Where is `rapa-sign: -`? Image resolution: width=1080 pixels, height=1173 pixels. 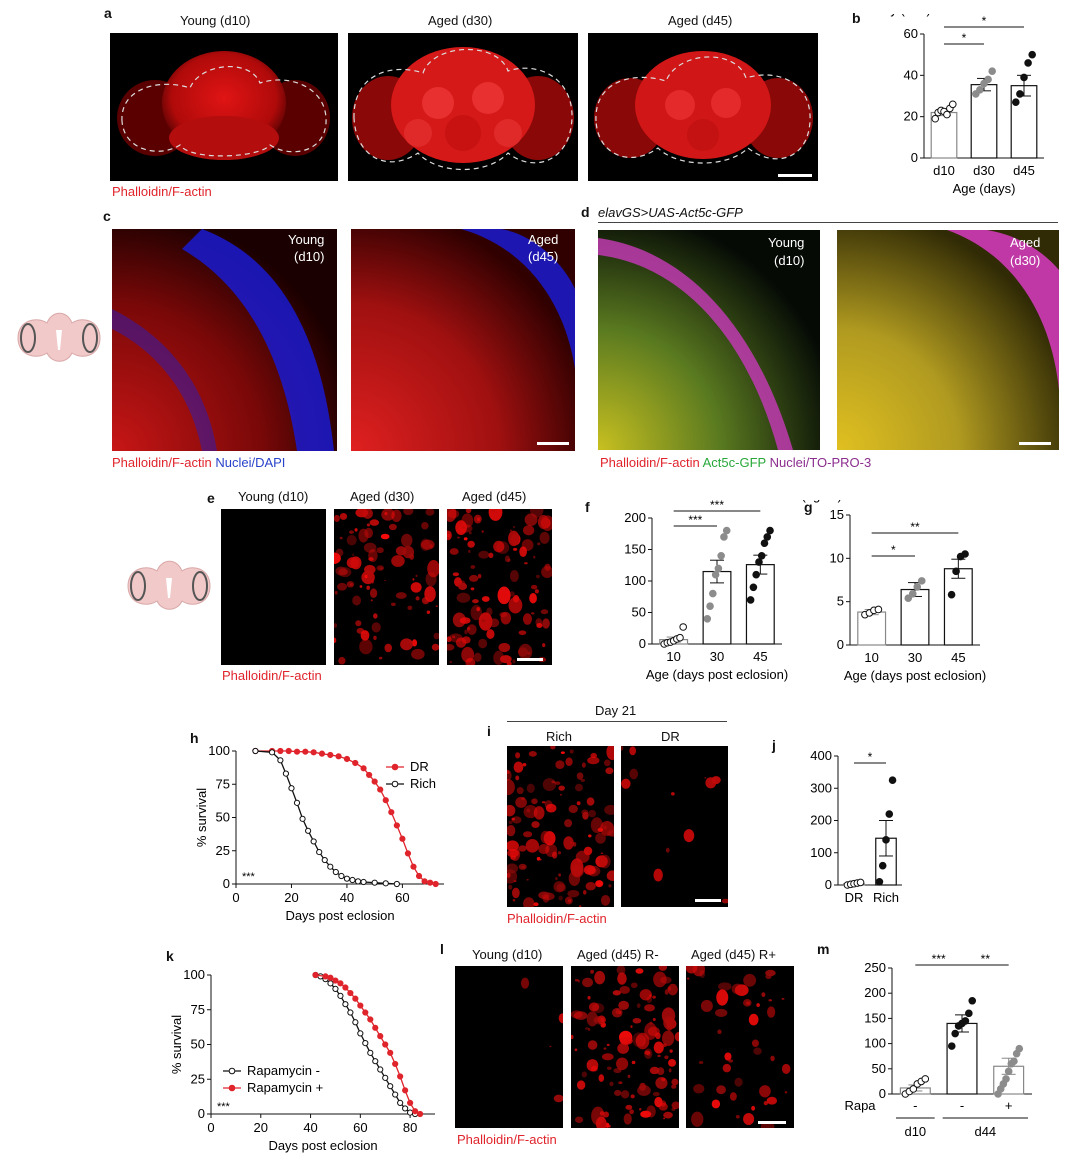
rapa-sign: - is located at coordinates (962, 1105).